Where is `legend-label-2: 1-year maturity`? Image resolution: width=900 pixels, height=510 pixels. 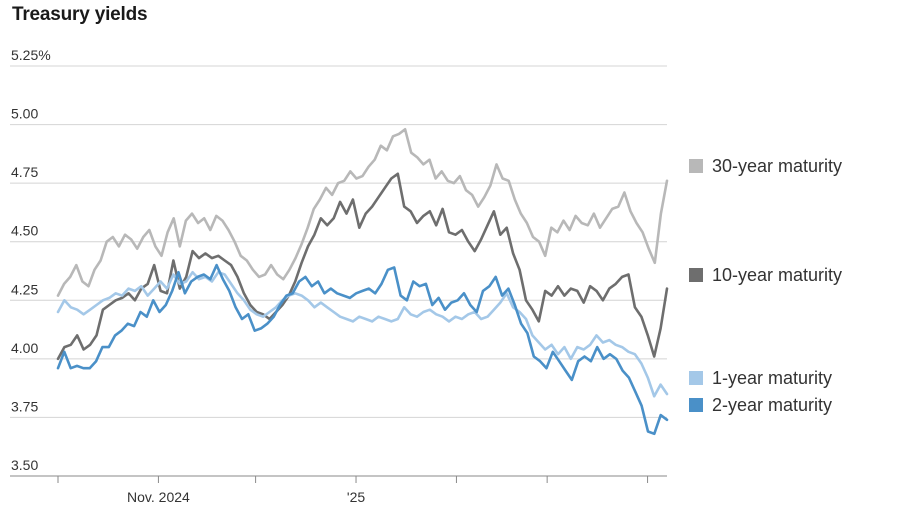 legend-label-2: 1-year maturity is located at coordinates (772, 378).